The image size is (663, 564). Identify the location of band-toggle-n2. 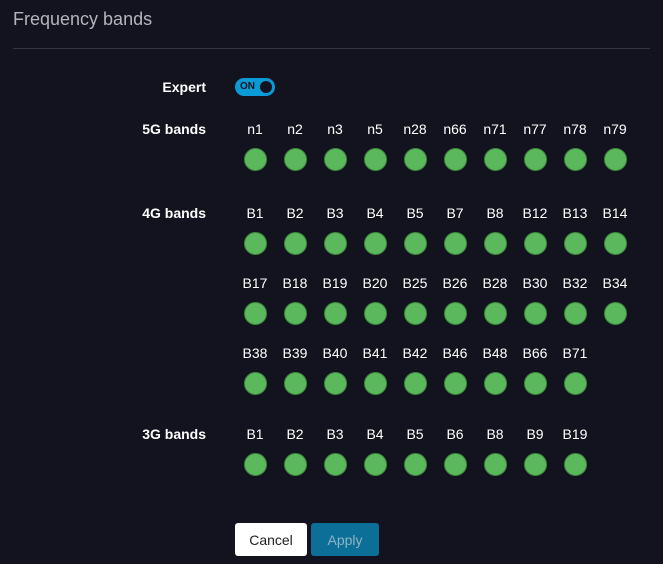
(295, 159).